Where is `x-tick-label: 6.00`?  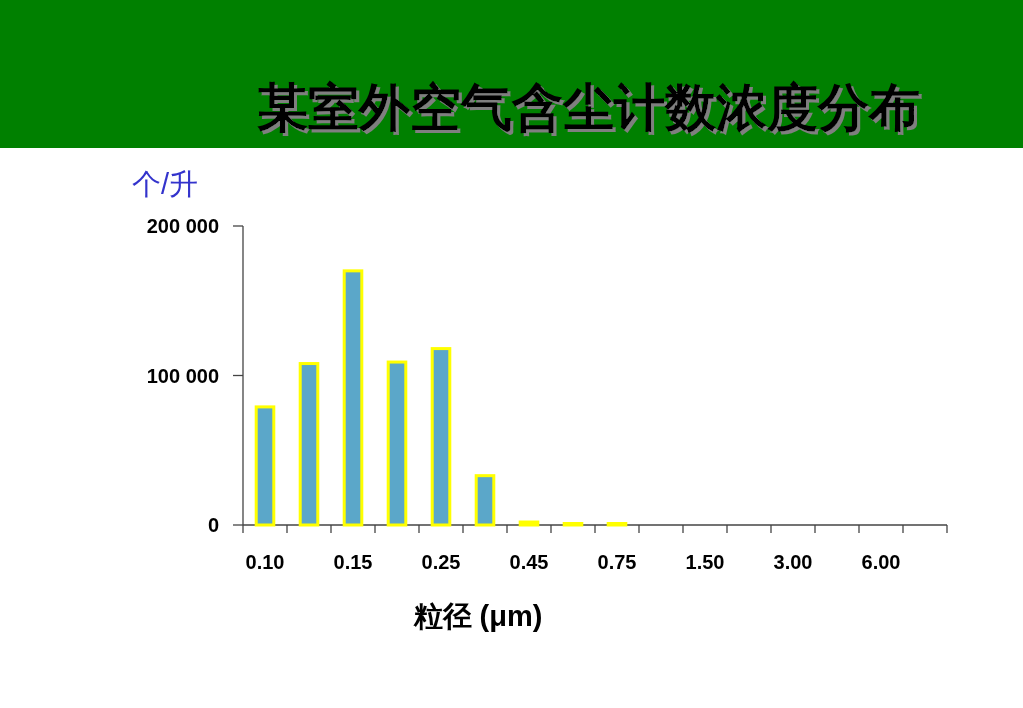 x-tick-label: 6.00 is located at coordinates (881, 562).